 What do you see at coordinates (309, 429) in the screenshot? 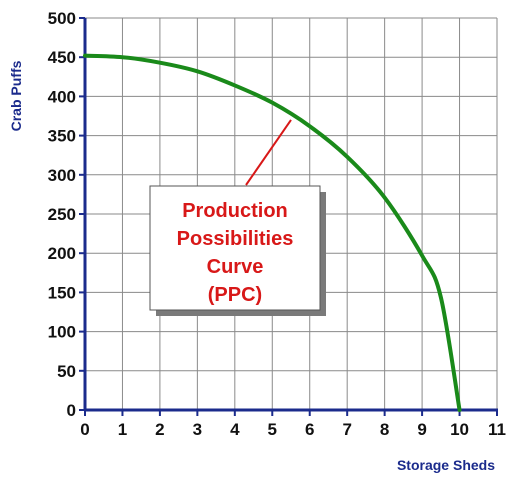
I see `x-tick-label: 6` at bounding box center [309, 429].